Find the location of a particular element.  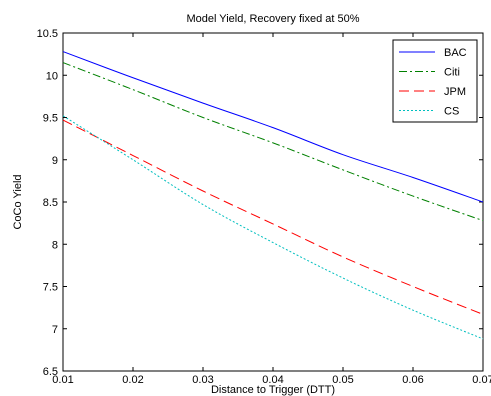

legend: BAC Citi JPM CS is located at coordinates (435, 81).